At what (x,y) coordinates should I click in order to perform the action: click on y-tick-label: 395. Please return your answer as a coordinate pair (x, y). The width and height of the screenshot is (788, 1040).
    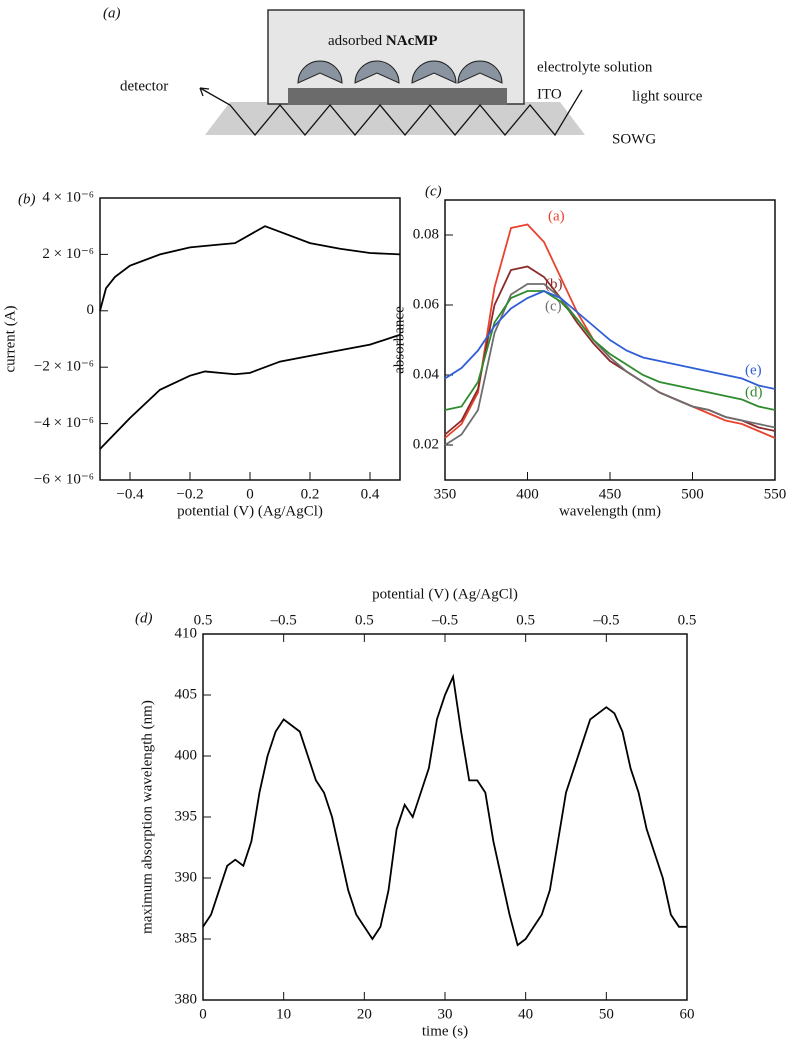
    Looking at the image, I should click on (186, 816).